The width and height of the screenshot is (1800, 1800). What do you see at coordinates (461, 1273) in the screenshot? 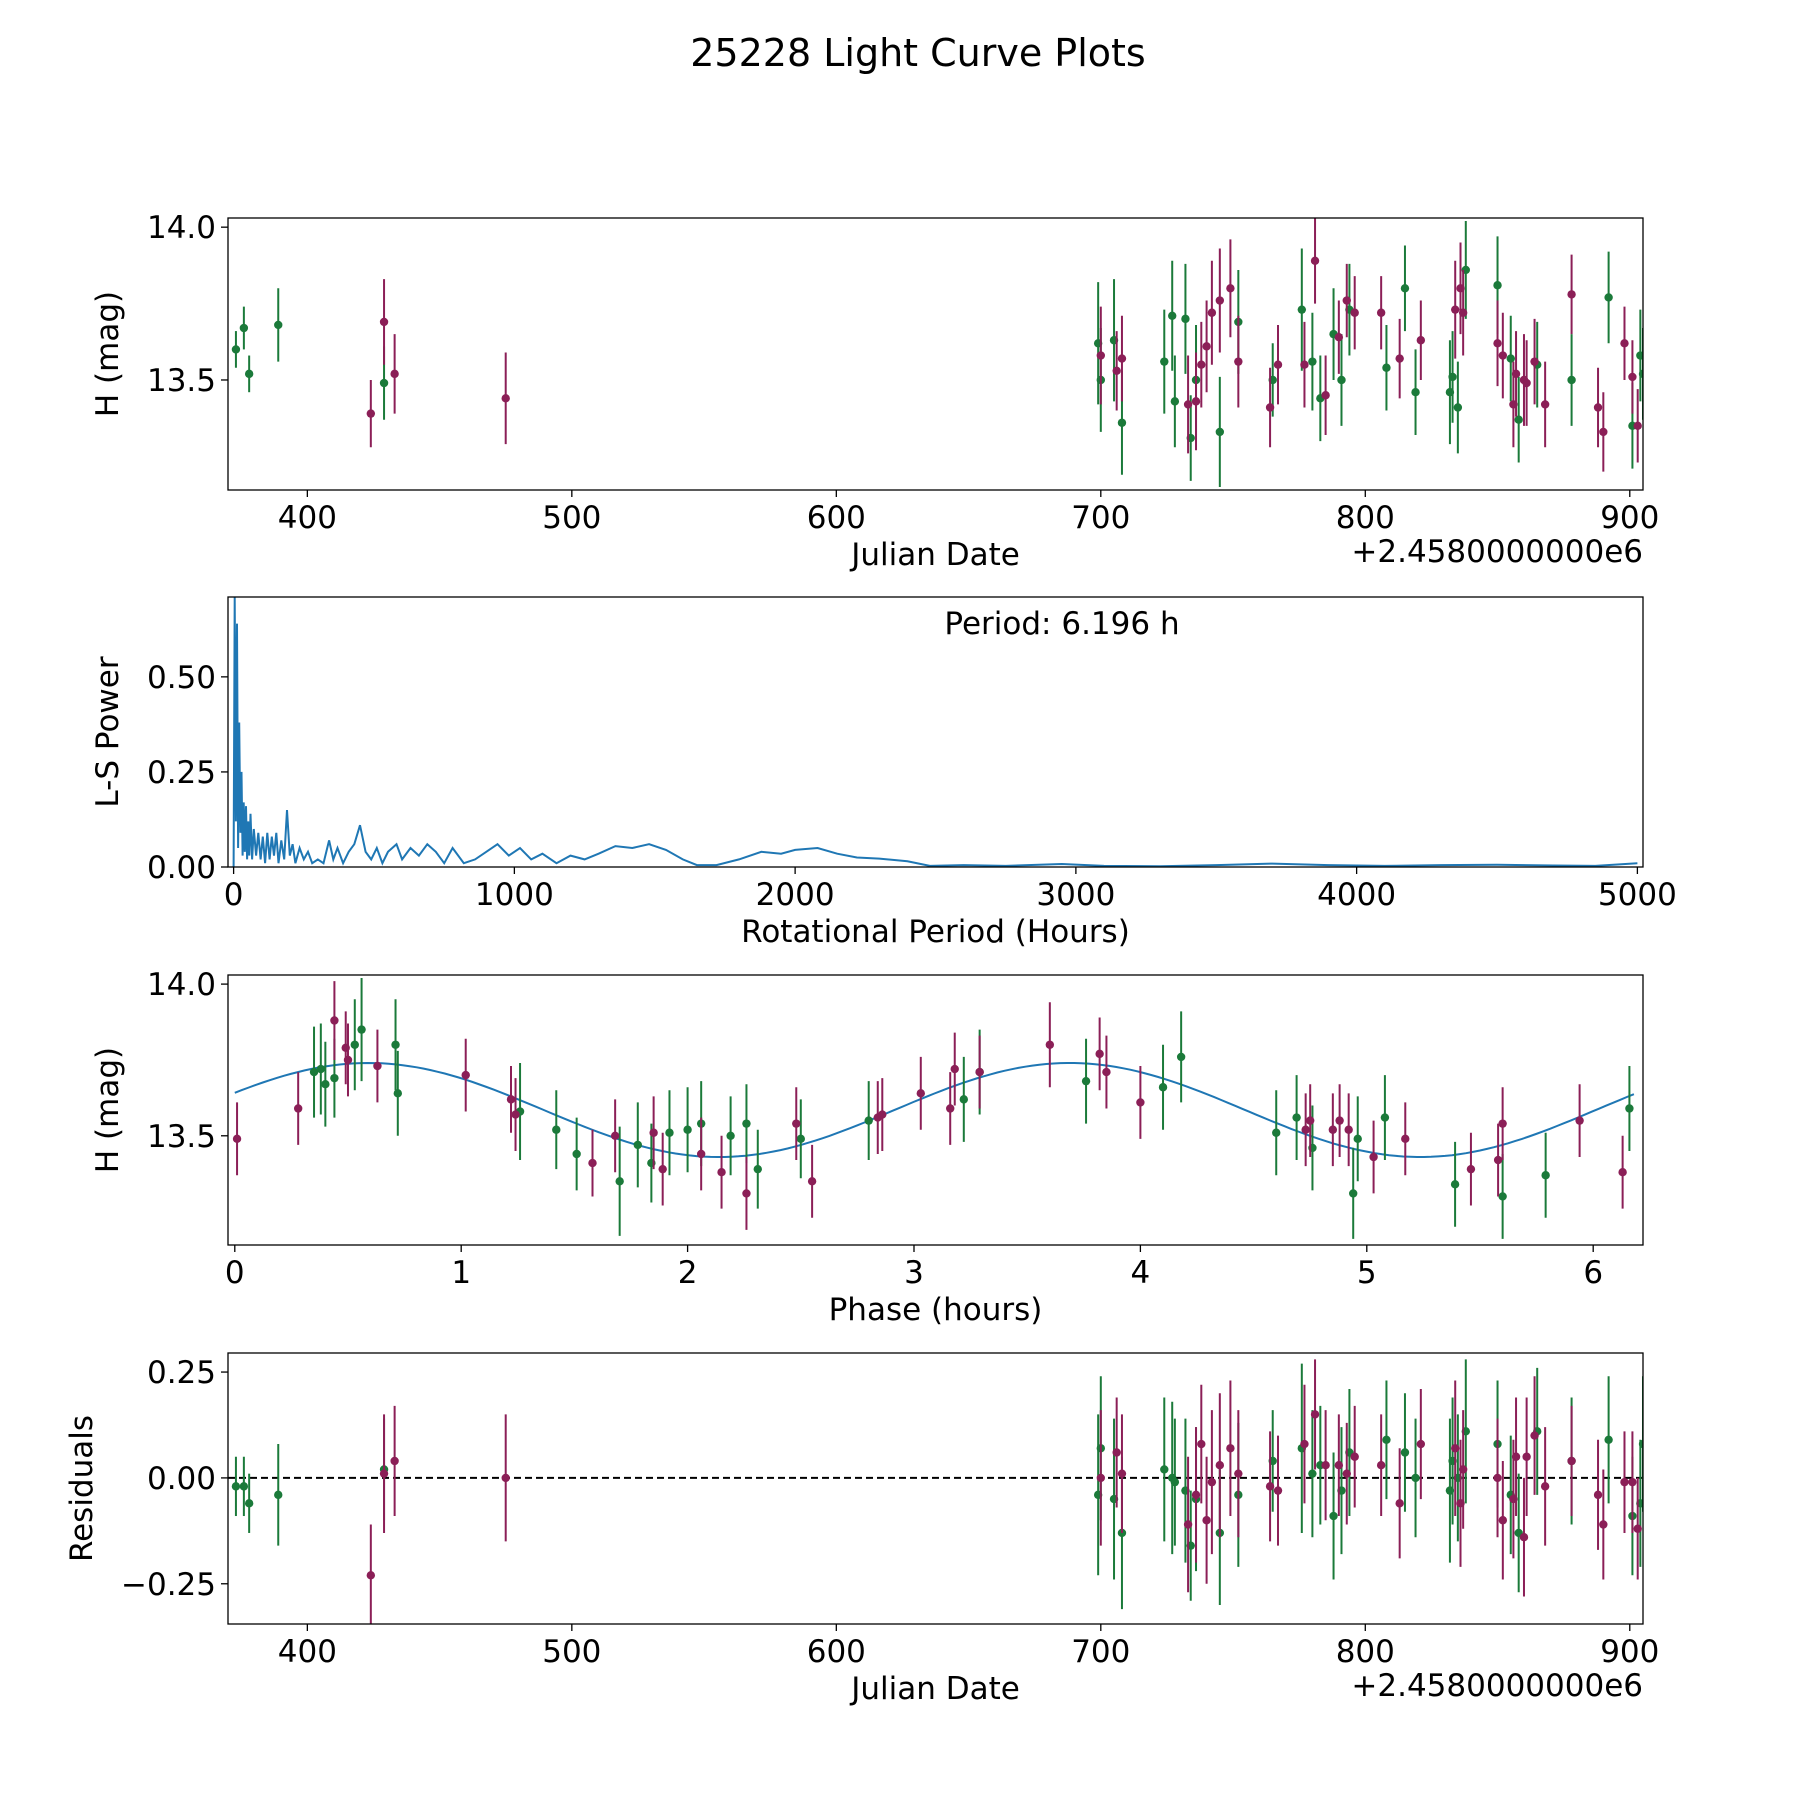
I see `x-tick-label: 1` at bounding box center [461, 1273].